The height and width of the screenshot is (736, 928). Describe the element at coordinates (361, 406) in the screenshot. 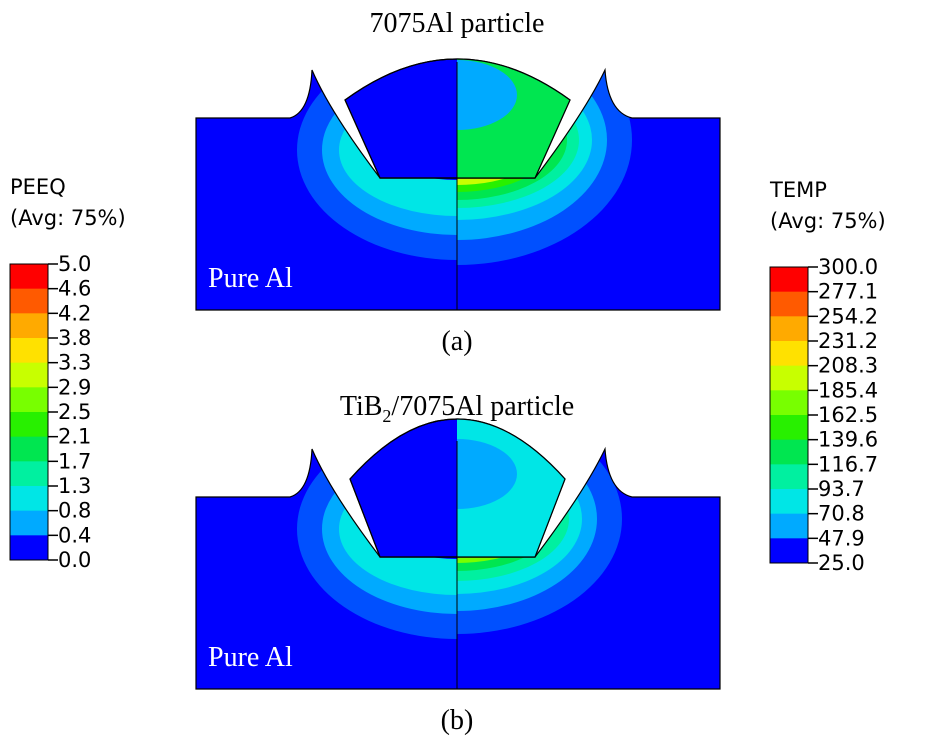

I see `title-part: TiB` at that location.